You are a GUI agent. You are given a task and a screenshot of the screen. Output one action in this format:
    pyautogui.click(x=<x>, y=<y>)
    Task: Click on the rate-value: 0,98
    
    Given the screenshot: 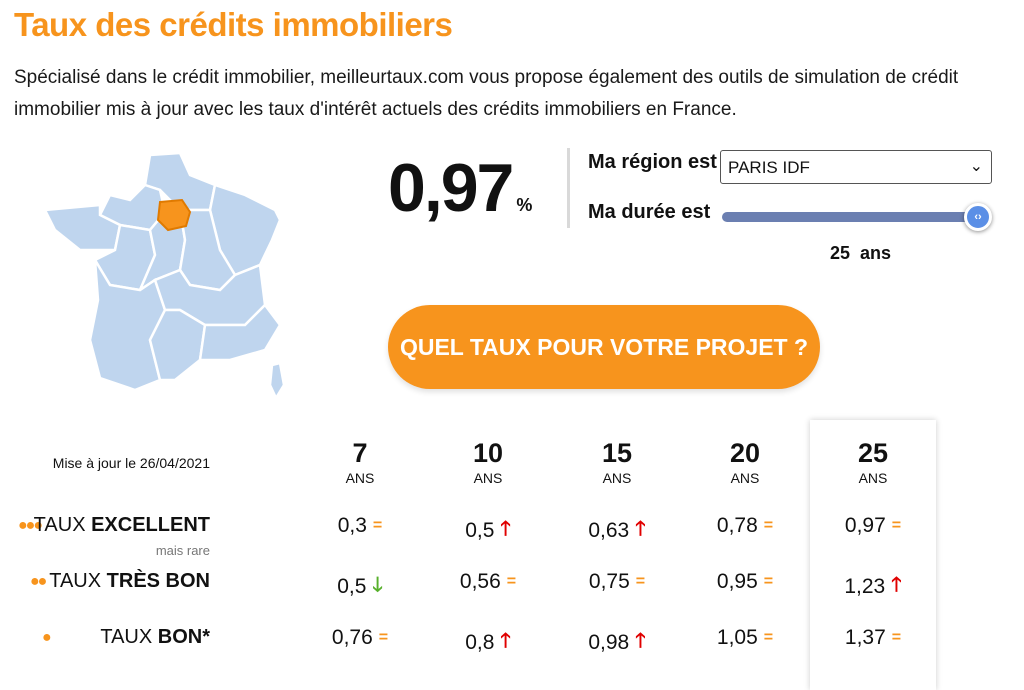 What is the action you would take?
    pyautogui.click(x=609, y=642)
    